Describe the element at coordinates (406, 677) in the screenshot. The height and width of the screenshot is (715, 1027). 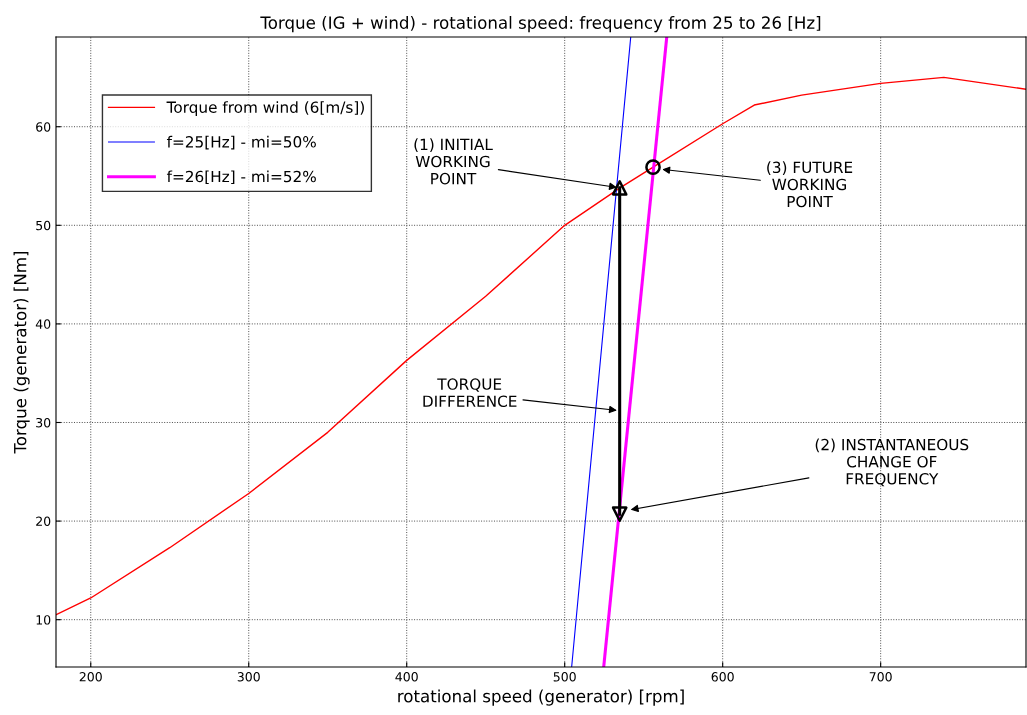
I see `x-tick-label: 400` at that location.